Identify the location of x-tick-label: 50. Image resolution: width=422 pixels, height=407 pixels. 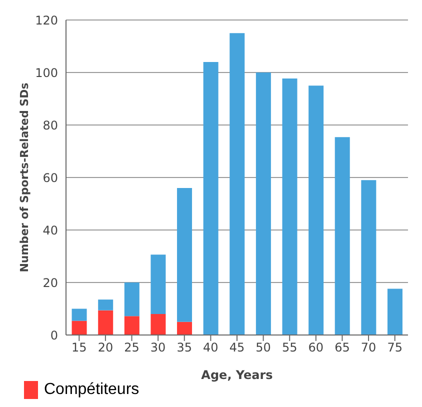
(263, 347).